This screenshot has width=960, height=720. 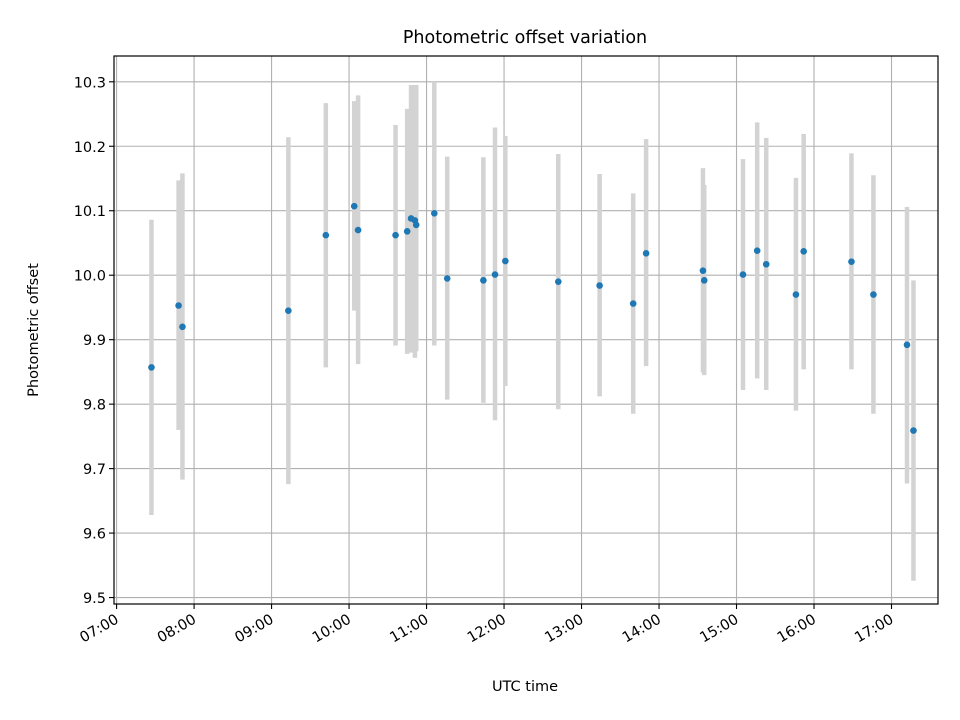 What do you see at coordinates (94, 535) in the screenshot?
I see `y-tick-label: 9.6` at bounding box center [94, 535].